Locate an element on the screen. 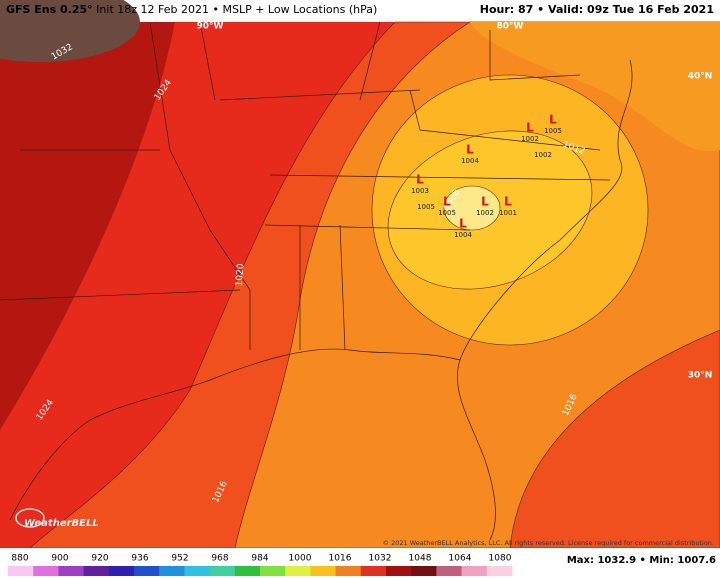 This screenshot has width=720, height=578. valid-label: Valid: is located at coordinates (565, 9).